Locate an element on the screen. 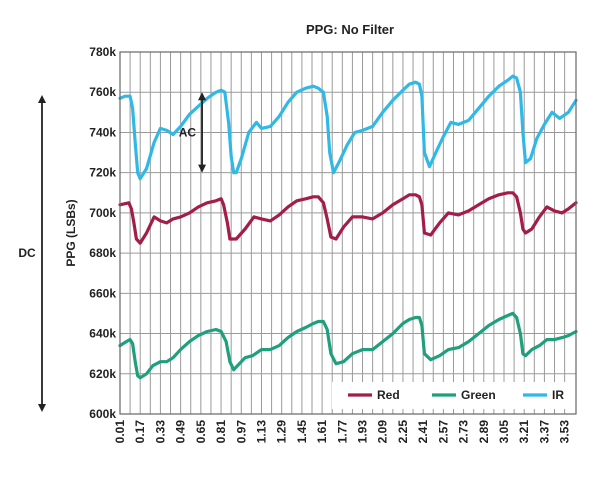 This screenshot has width=600, height=485. x-tick-label: 0.17 is located at coordinates (140, 432).